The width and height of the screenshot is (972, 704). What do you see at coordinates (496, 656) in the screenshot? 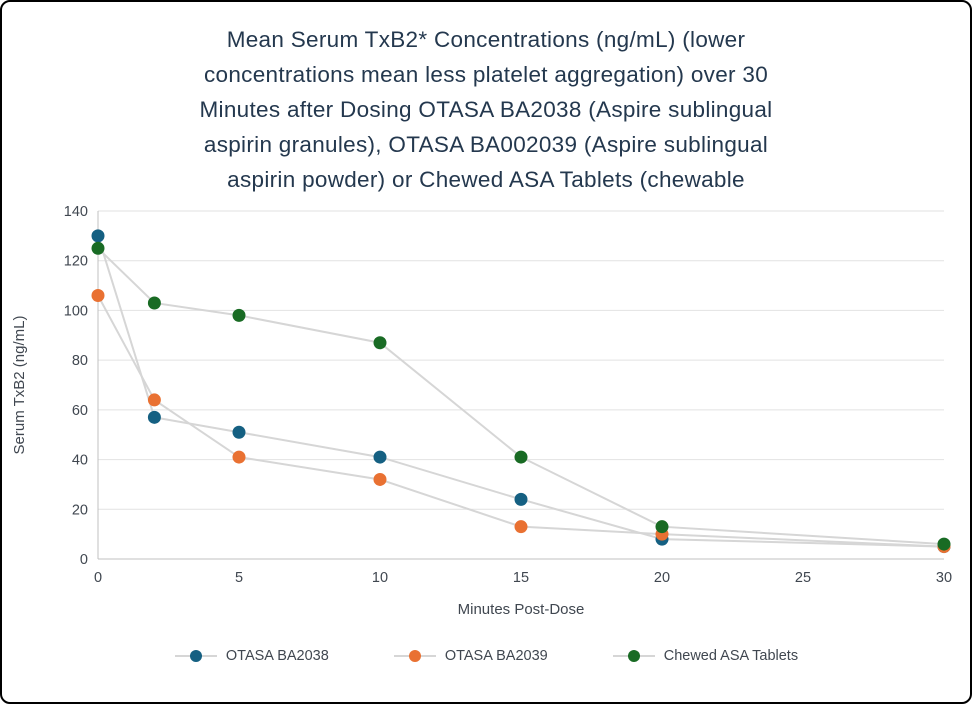
I see `legend-label: OTASA BA2039` at bounding box center [496, 656].